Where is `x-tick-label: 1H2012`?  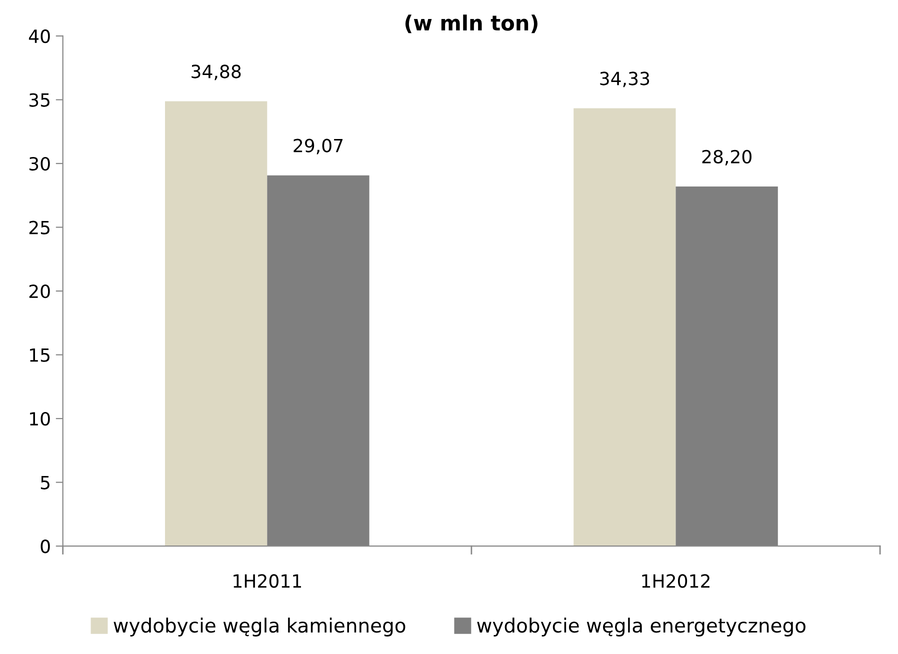
x-tick-label: 1H2012 is located at coordinates (676, 581).